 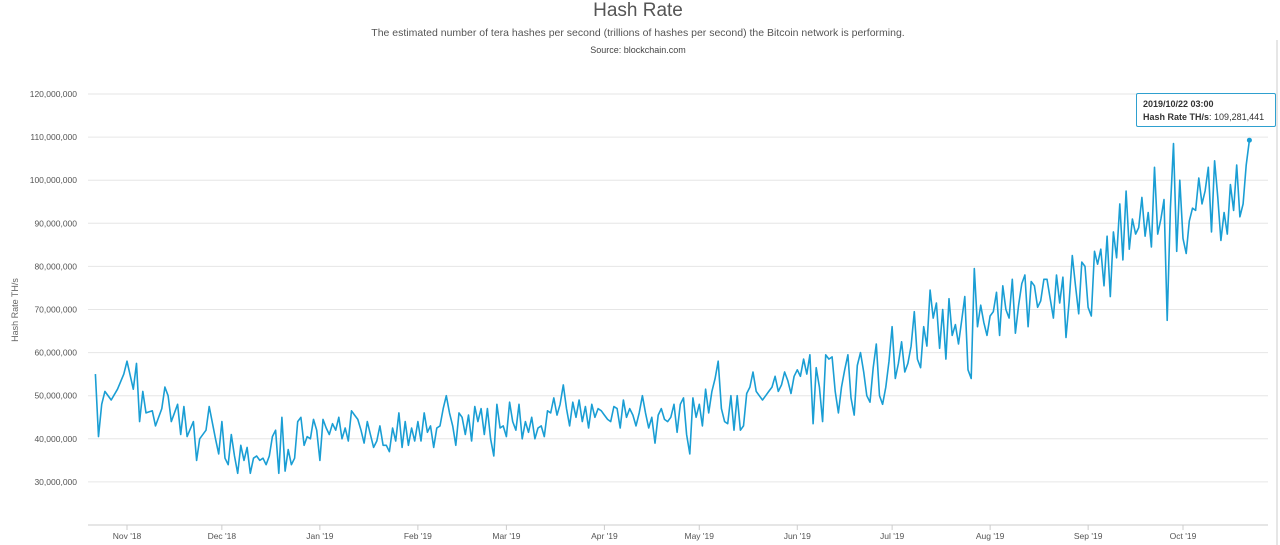 I want to click on tooltip-value-row: Hash Rate TH/s: 109,281,441, so click(x=1204, y=117).